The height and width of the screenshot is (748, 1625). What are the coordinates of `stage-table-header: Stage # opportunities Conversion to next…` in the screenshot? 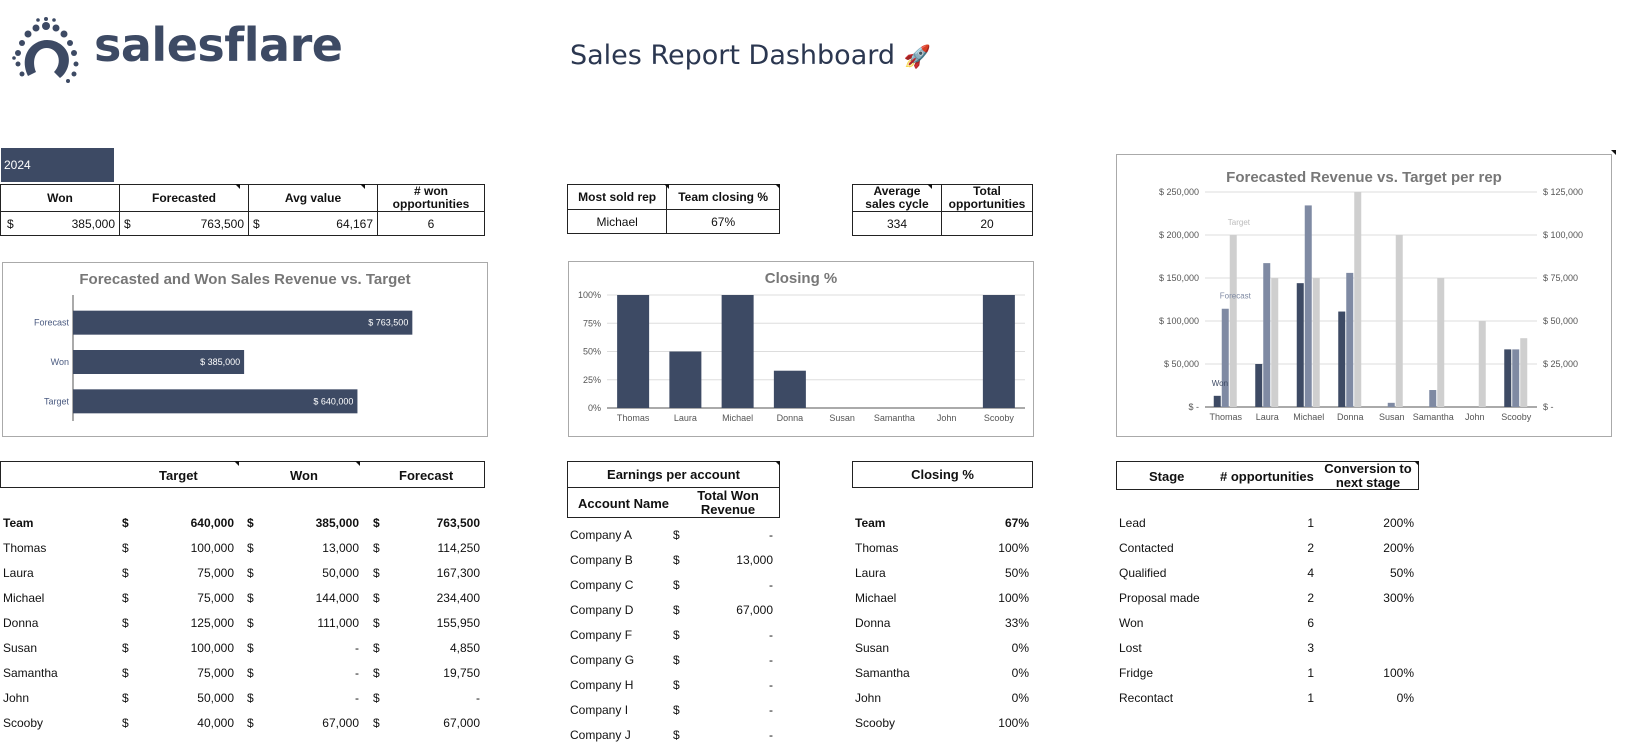 It's located at (1267, 475).